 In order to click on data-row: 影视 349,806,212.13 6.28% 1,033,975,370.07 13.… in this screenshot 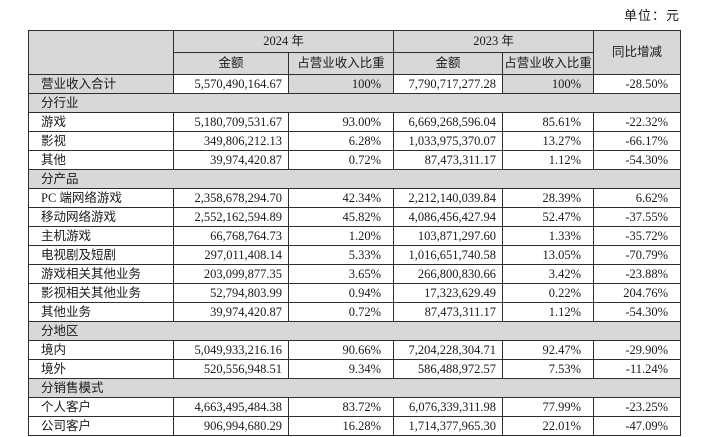, I will do `click(355, 141)`.